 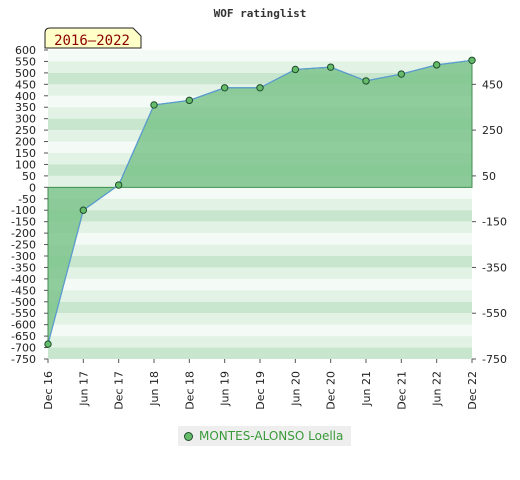 I want to click on y-tick-label-right: -350, so click(x=494, y=267).